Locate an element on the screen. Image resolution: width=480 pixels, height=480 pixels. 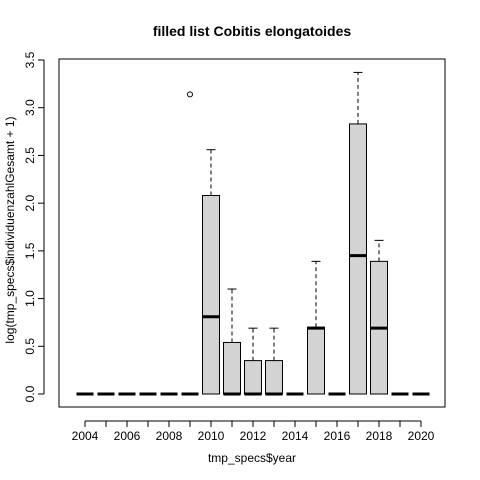
box-2017 is located at coordinates (358, 233).